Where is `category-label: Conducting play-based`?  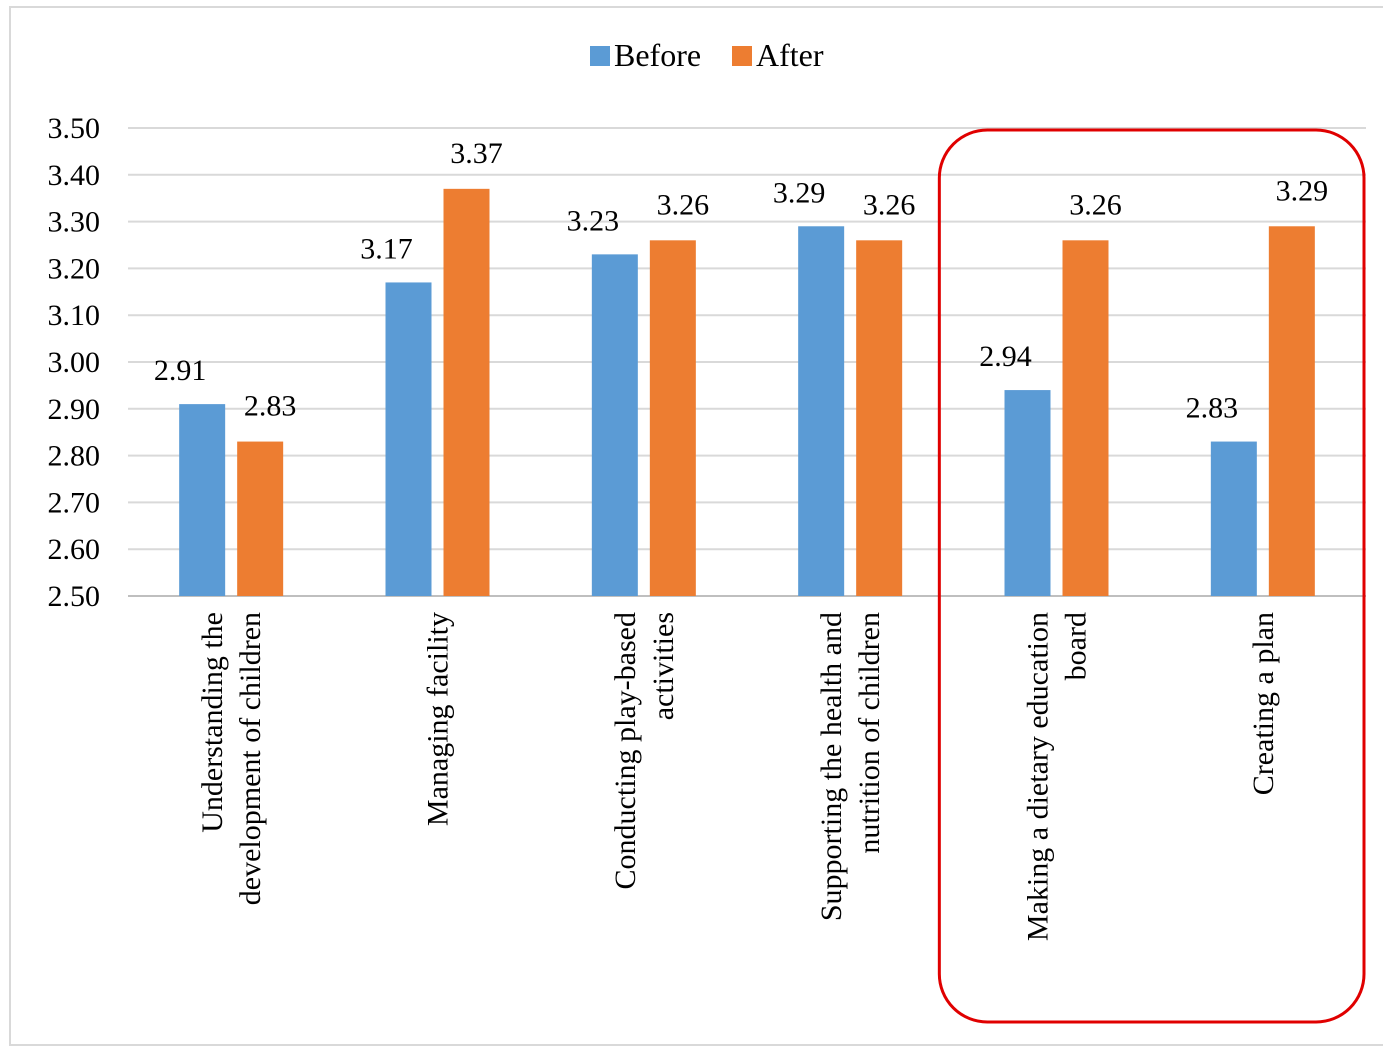
category-label: Conducting play-based is located at coordinates (625, 750).